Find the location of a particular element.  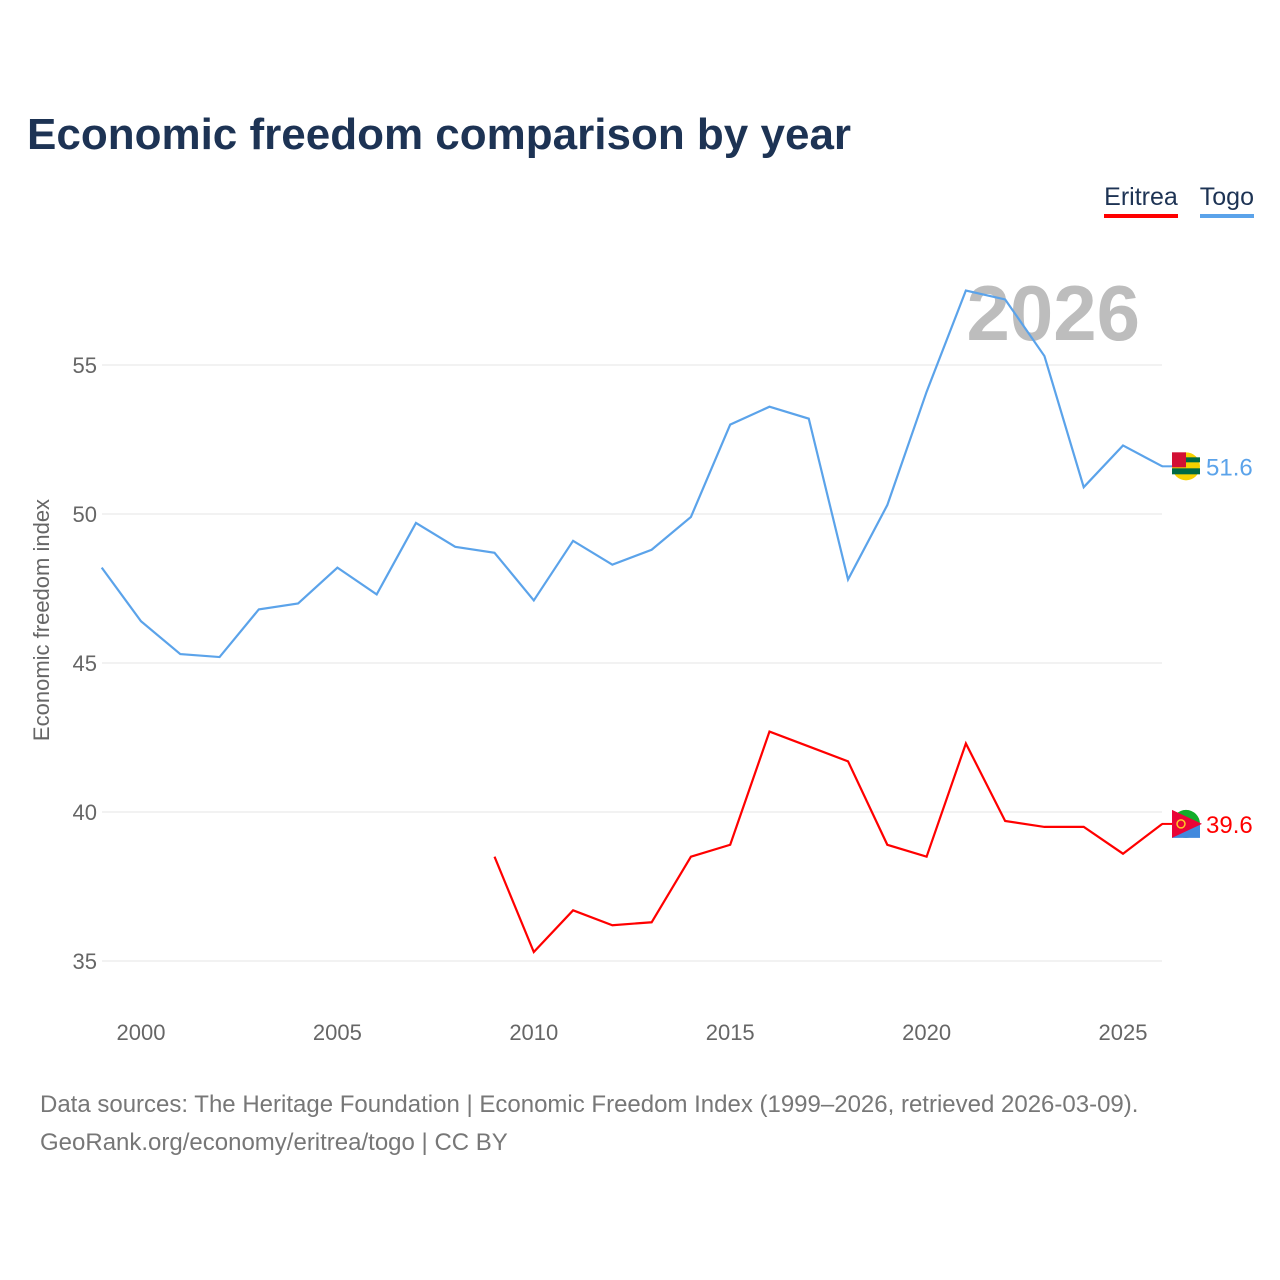

chart-title: Economic freedom comparison by year is located at coordinates (439, 134).